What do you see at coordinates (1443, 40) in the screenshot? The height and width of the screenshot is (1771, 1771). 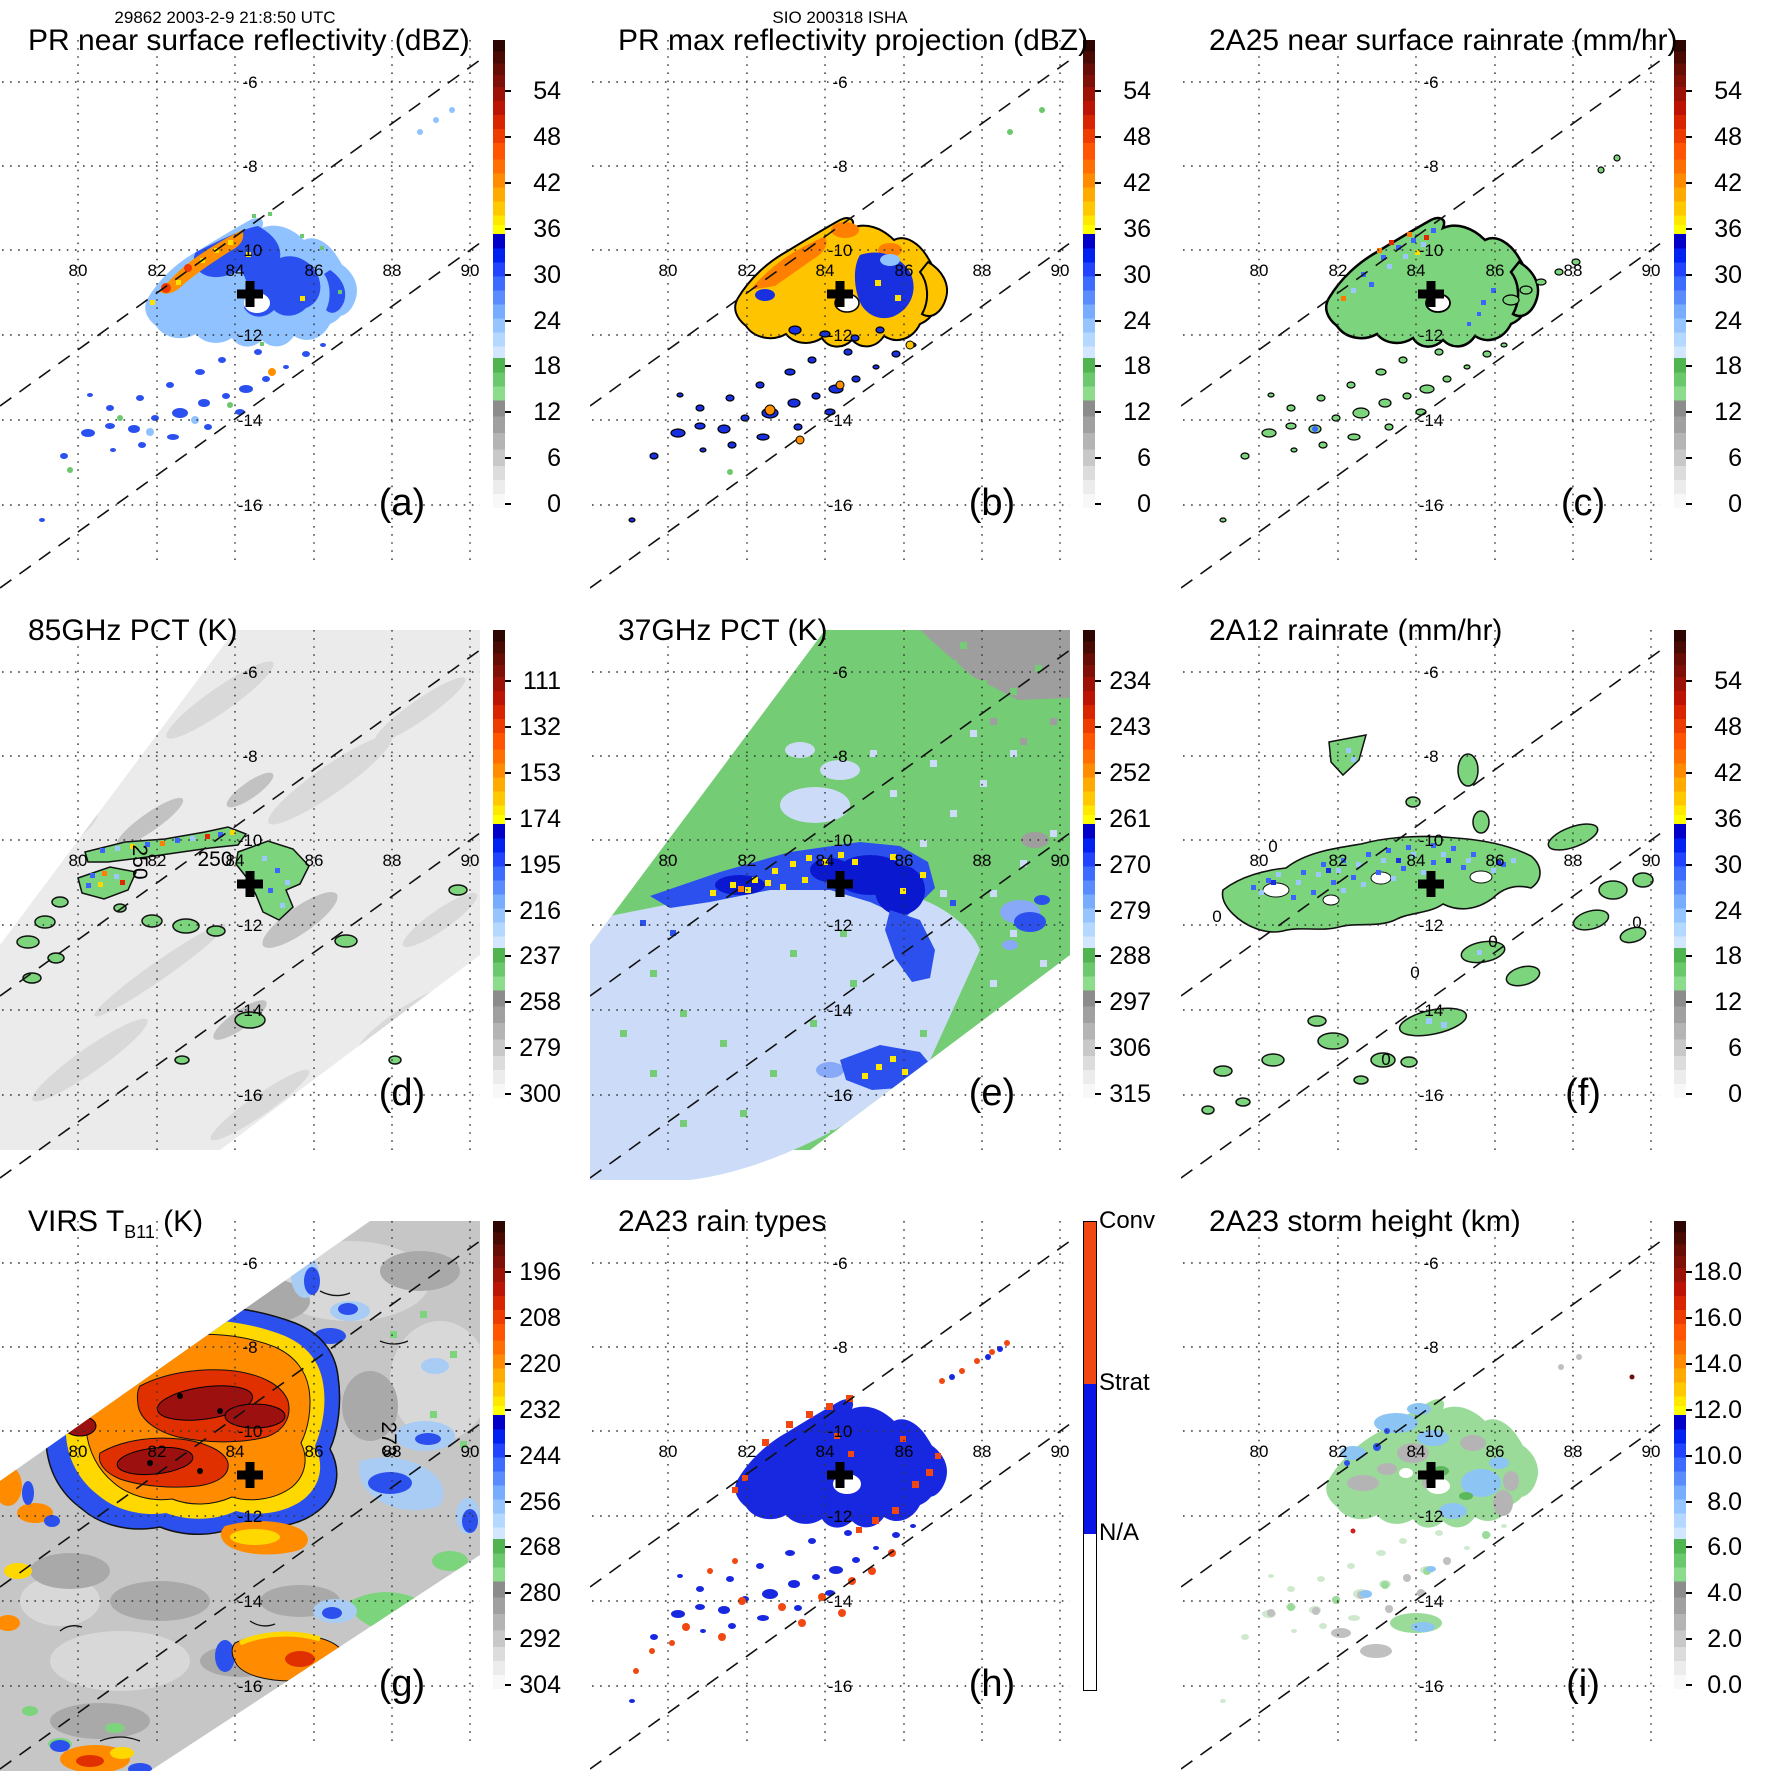 I see `panel-title: 2A25 near surface rainrate (mm/hr)` at bounding box center [1443, 40].